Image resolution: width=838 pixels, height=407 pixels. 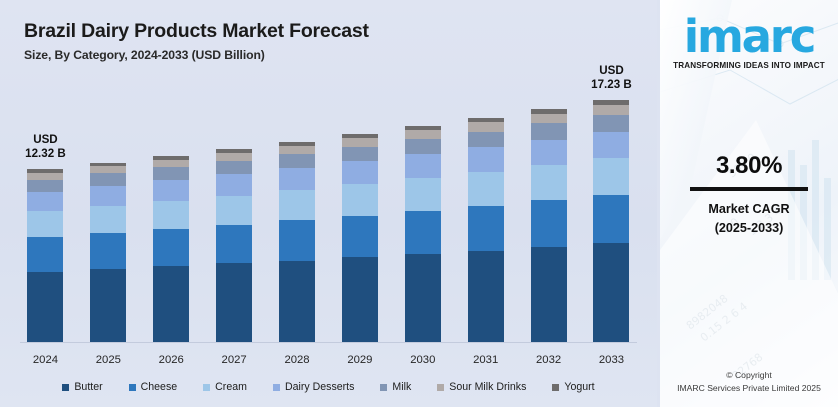 I want to click on legend-label: Cheese, so click(x=159, y=387).